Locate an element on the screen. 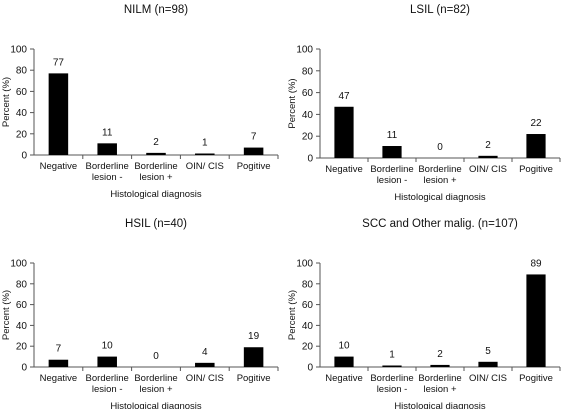  chart-title: NILM (n=98) is located at coordinates (156, 10).